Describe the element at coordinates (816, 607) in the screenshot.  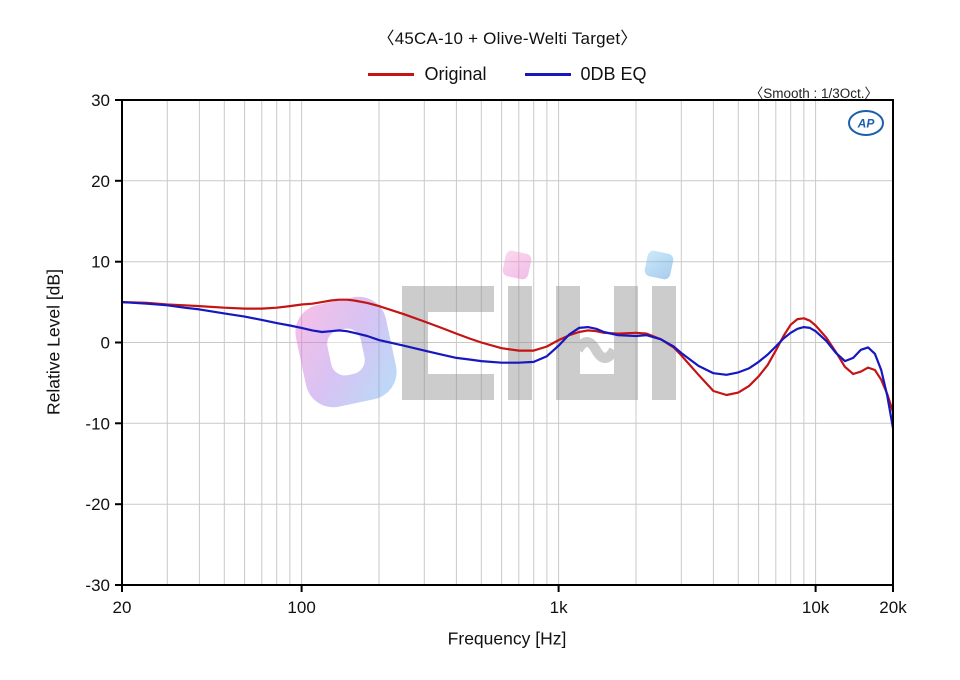
I see `svg-text: 10k` at that location.